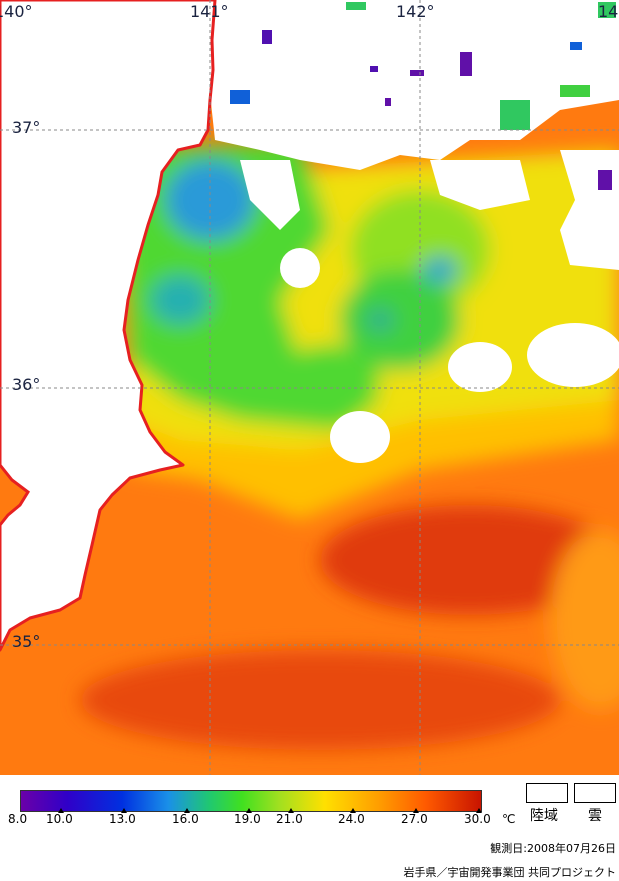 The height and width of the screenshot is (881, 619). What do you see at coordinates (509, 819) in the screenshot?
I see `colorbar-unit: ℃` at bounding box center [509, 819].